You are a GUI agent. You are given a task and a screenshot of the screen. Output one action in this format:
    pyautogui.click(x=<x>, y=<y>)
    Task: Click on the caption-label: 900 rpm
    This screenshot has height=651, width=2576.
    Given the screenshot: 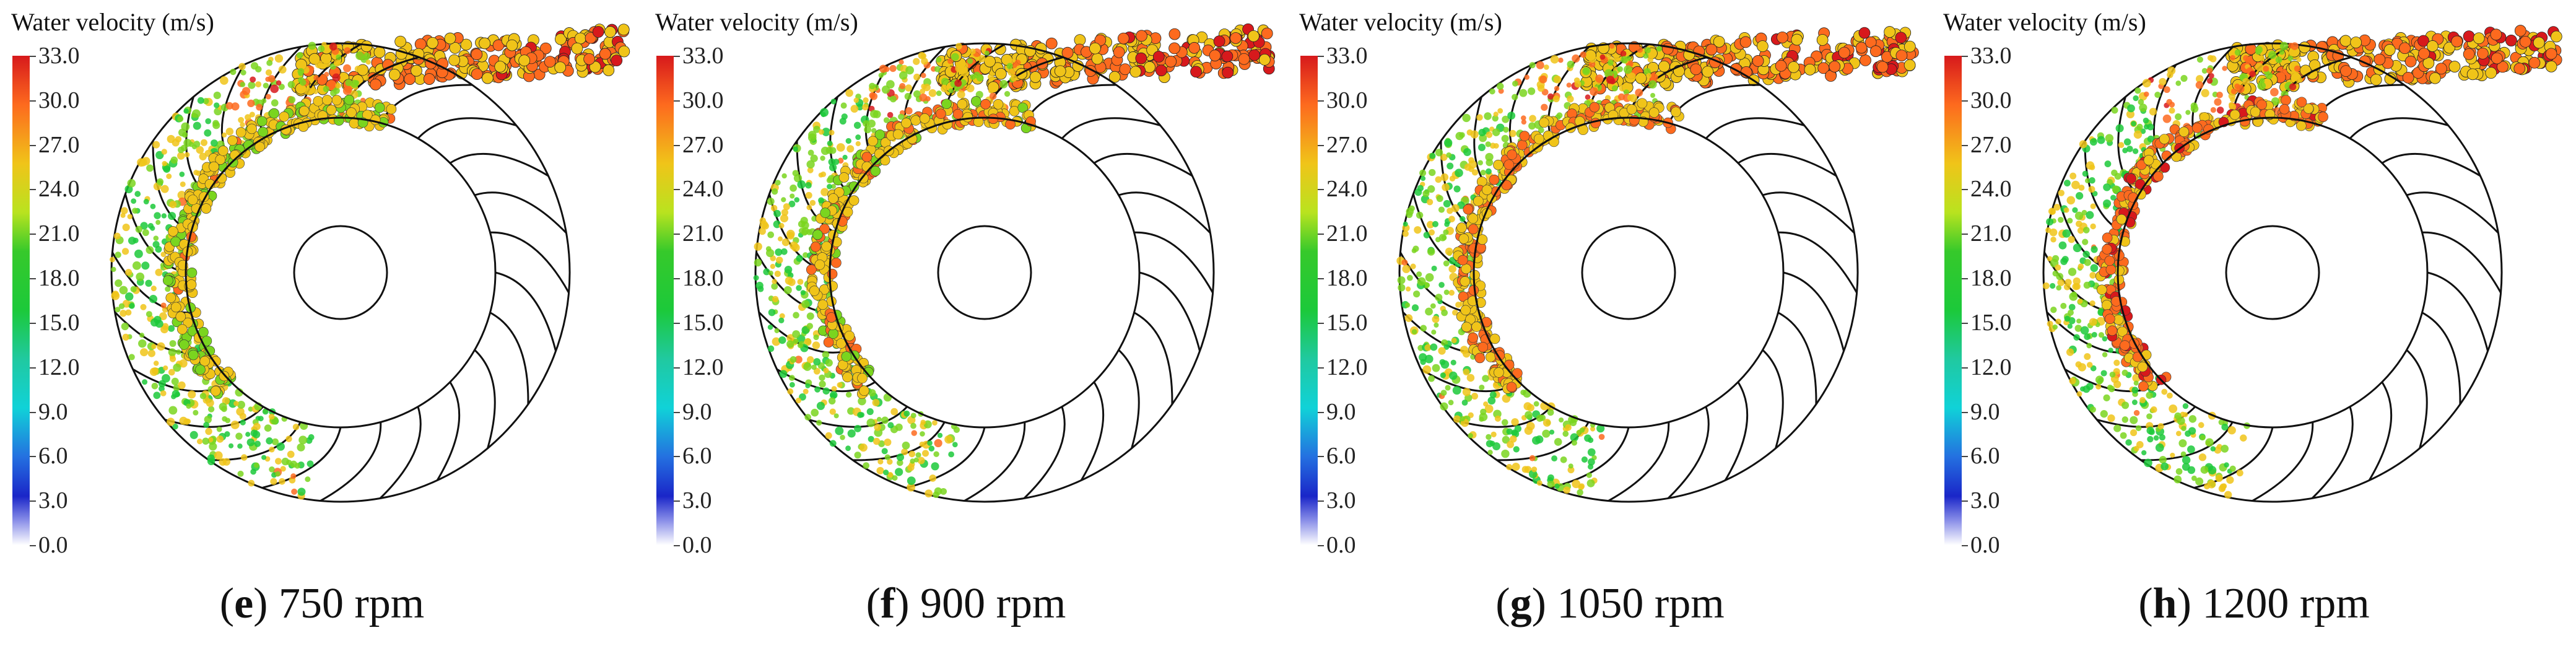 What is the action you would take?
    pyautogui.click(x=993, y=603)
    